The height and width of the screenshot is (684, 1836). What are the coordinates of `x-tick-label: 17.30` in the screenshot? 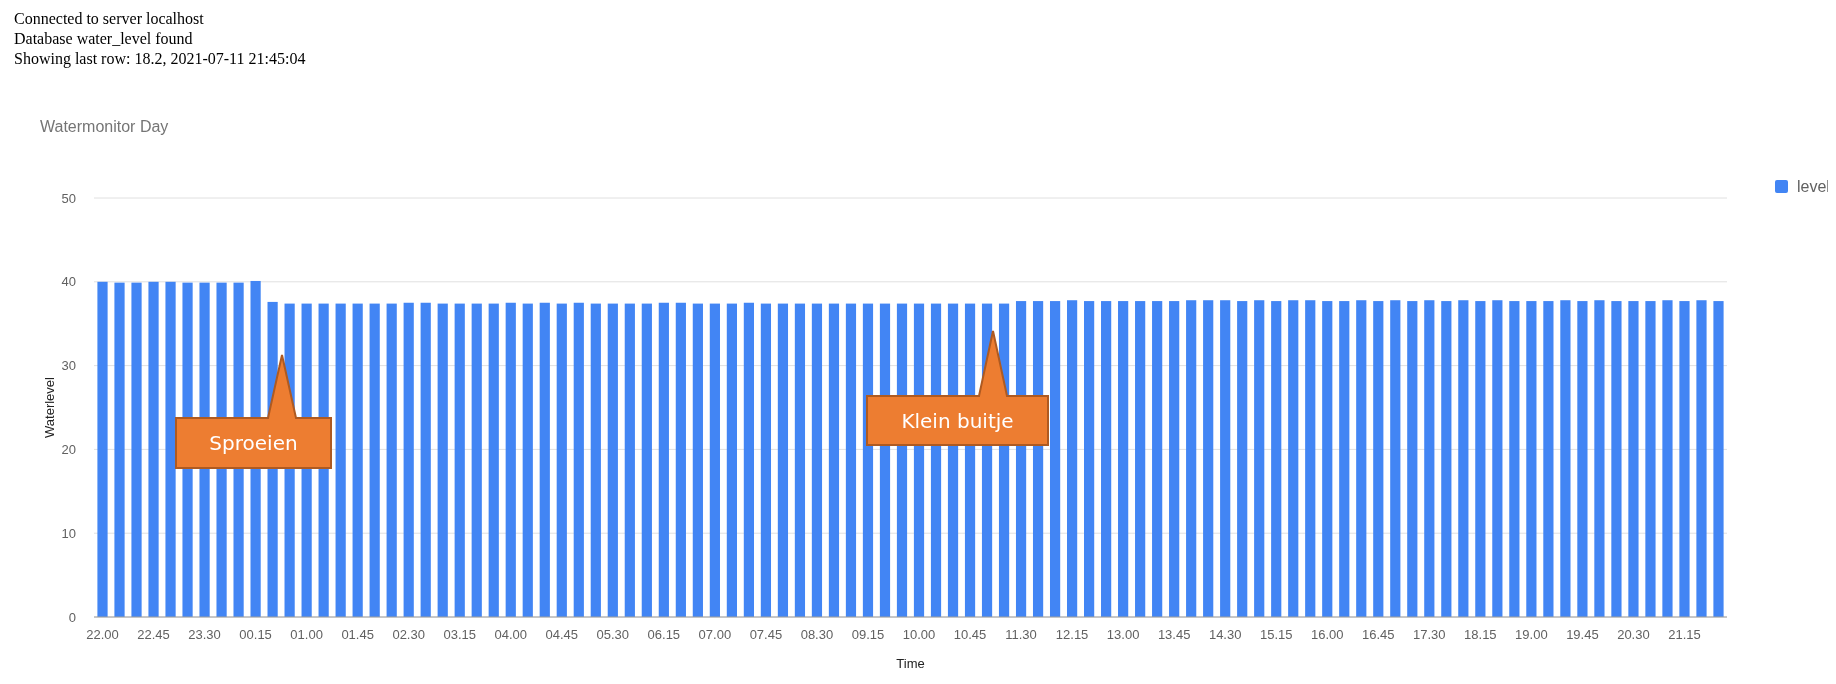 It's located at (1429, 634).